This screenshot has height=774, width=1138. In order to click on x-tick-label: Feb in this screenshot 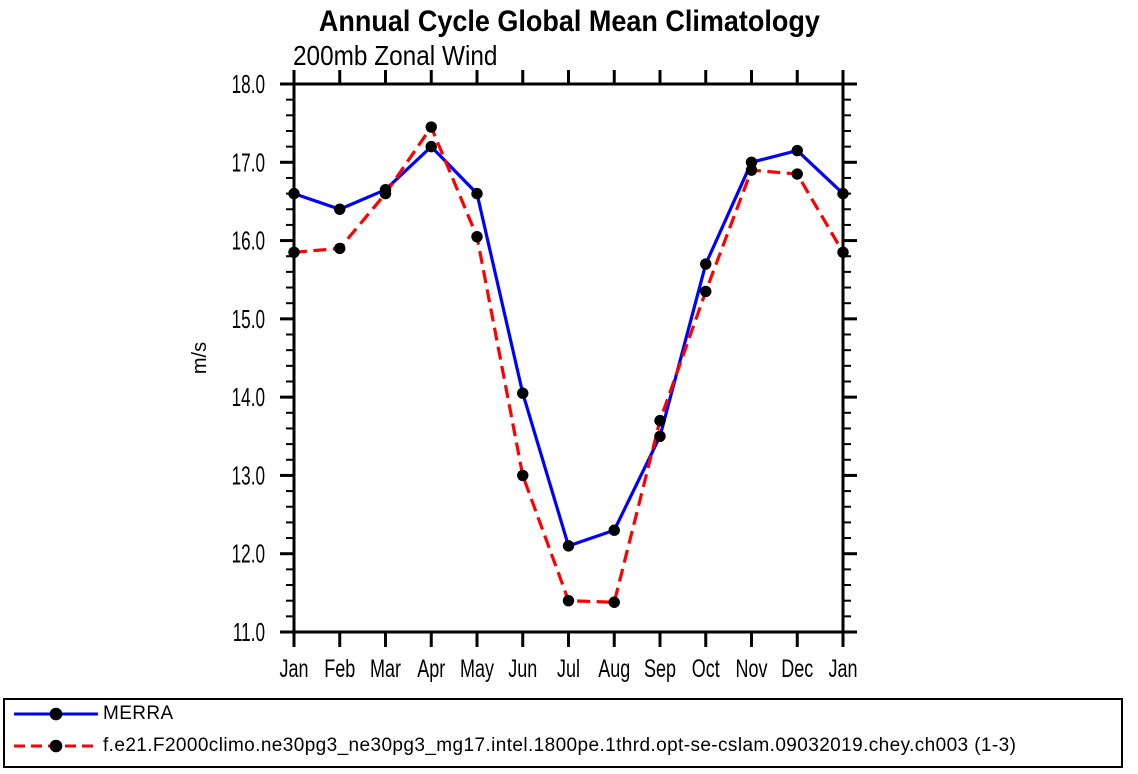, I will do `click(339, 668)`.